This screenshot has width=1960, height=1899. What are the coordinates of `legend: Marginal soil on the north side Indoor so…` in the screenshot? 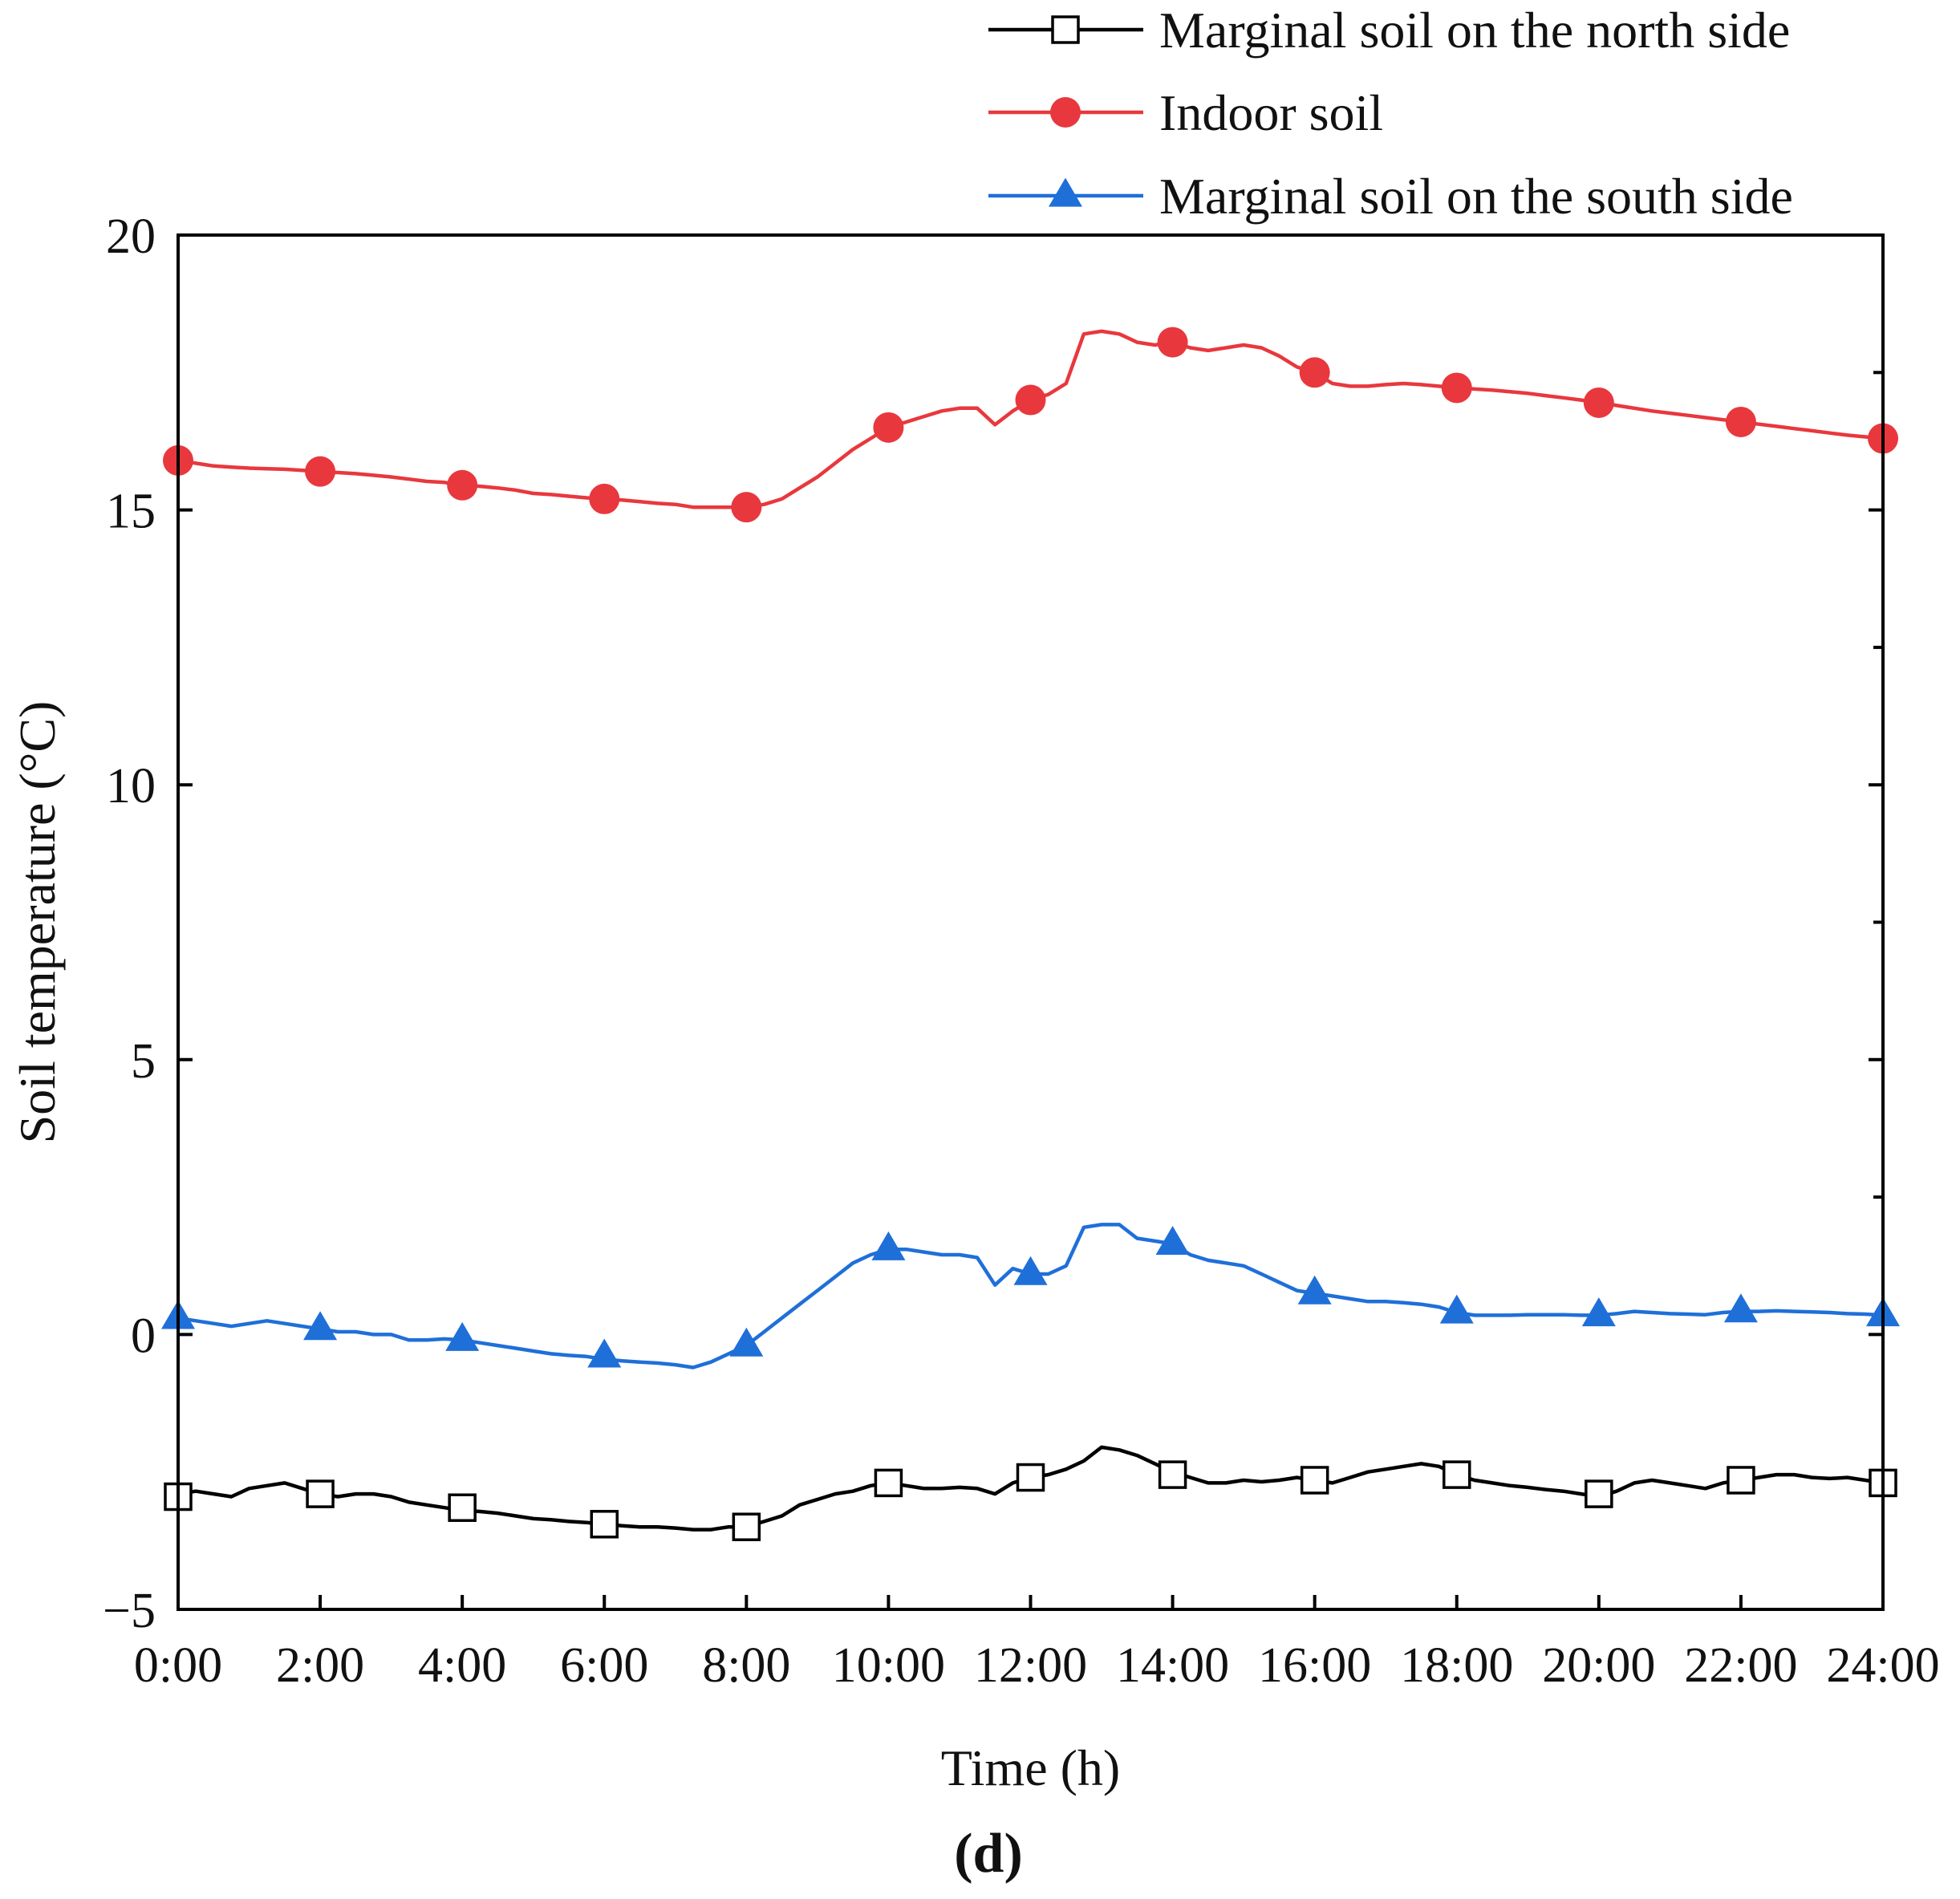 It's located at (1390, 113).